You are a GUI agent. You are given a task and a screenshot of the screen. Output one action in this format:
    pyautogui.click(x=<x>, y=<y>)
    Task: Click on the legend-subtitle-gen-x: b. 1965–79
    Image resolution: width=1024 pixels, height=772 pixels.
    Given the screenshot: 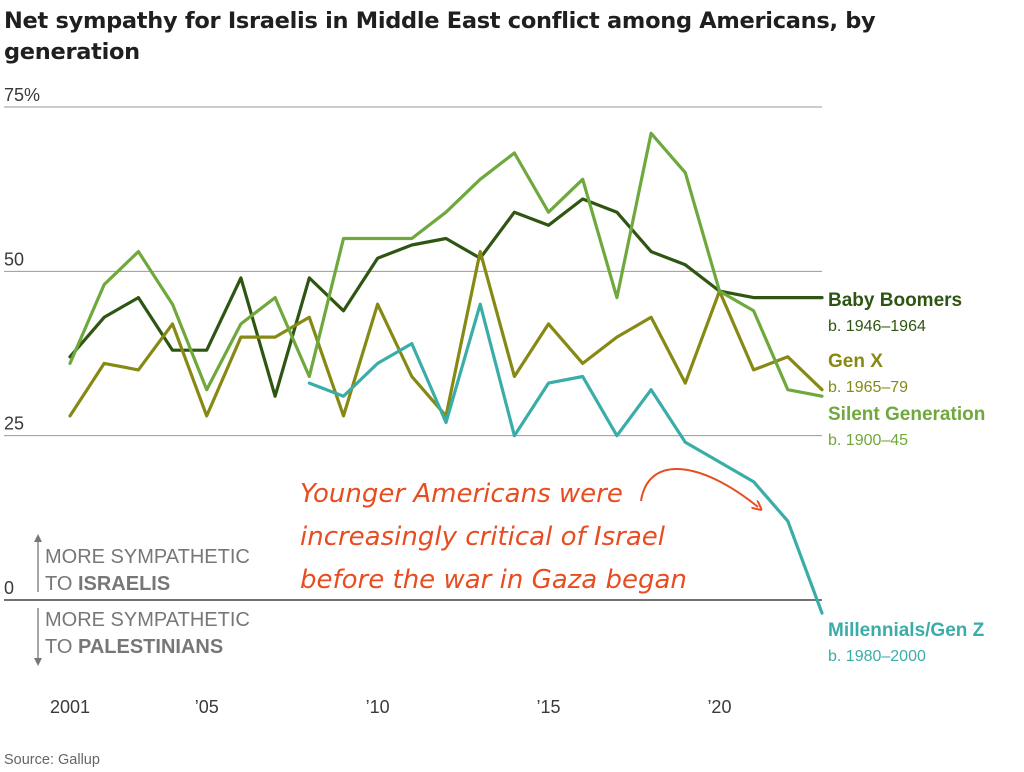 What is the action you would take?
    pyautogui.click(x=868, y=387)
    